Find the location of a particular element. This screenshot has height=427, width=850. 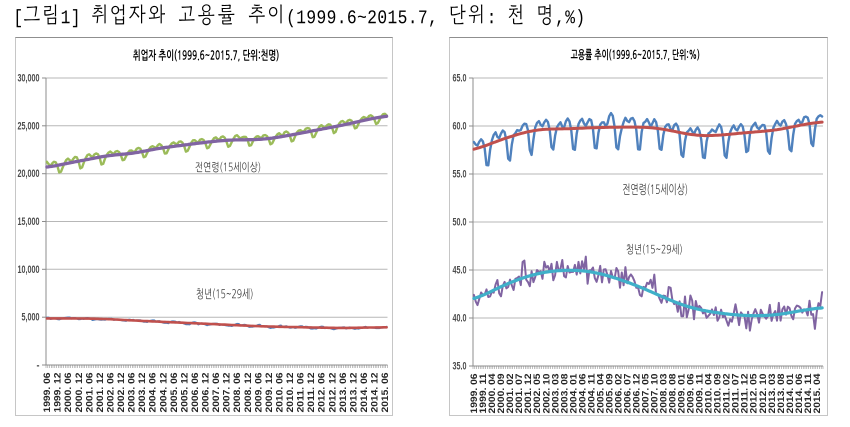

svg-text: 55.0 is located at coordinates (460, 175).